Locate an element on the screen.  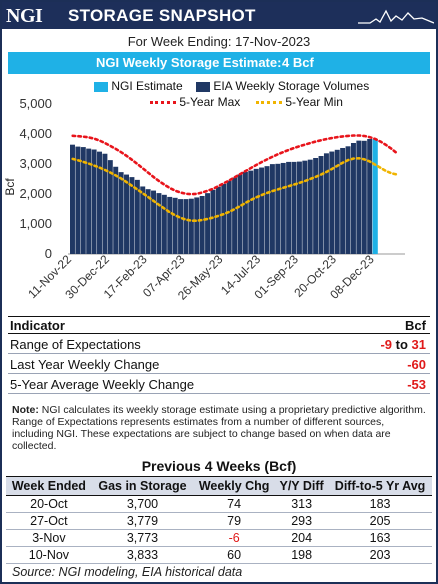
week-ending: For Week Ending: 17-Nov-2023 is located at coordinates (219, 41).